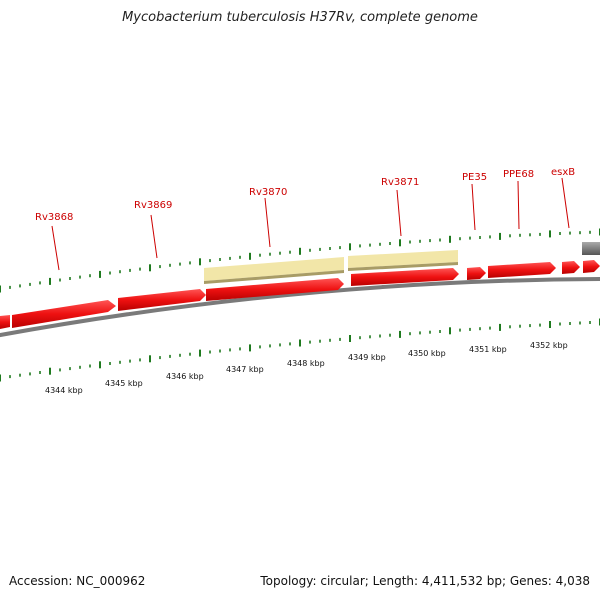 The width and height of the screenshot is (600, 600). What do you see at coordinates (476, 273) in the screenshot?
I see `gene-arrow-ppe68` at bounding box center [476, 273].